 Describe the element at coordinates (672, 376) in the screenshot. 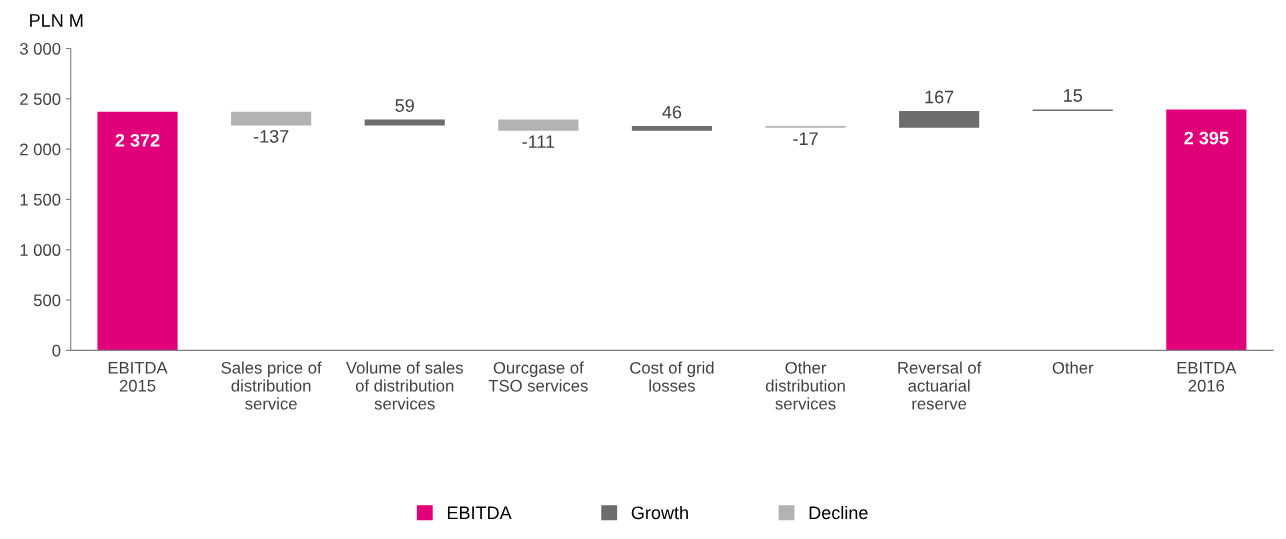

I see `x-tick-label: Cost of grid losses` at that location.